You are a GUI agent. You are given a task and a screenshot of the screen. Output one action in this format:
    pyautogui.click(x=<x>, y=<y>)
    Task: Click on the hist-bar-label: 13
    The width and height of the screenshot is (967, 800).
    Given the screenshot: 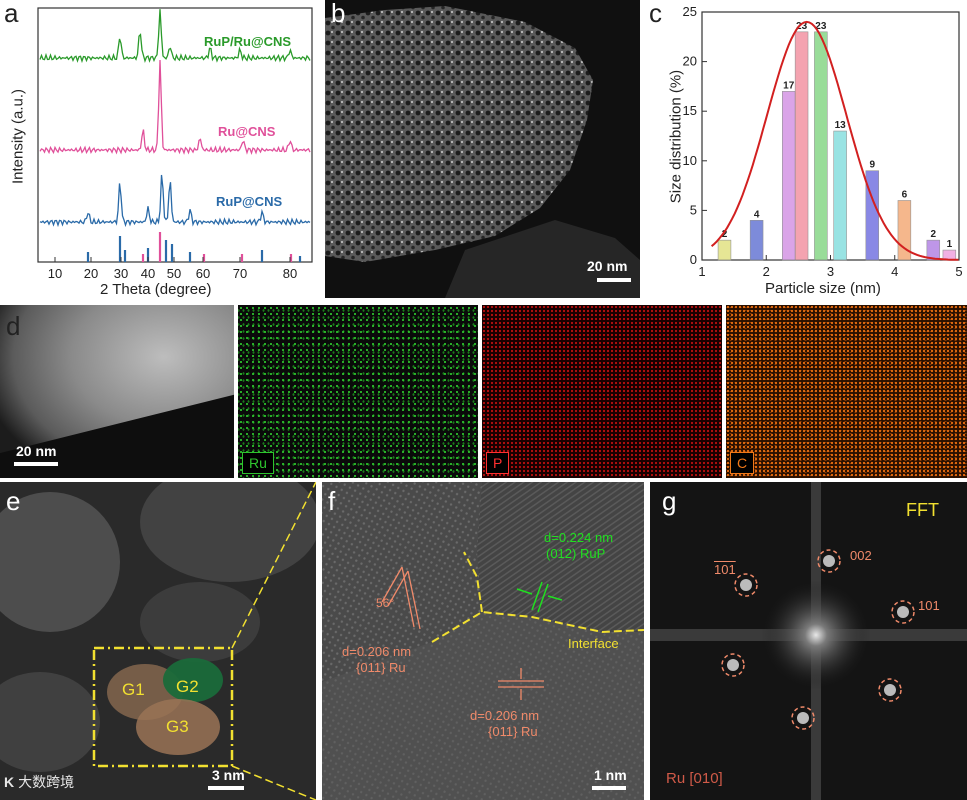 What is the action you would take?
    pyautogui.click(x=841, y=125)
    